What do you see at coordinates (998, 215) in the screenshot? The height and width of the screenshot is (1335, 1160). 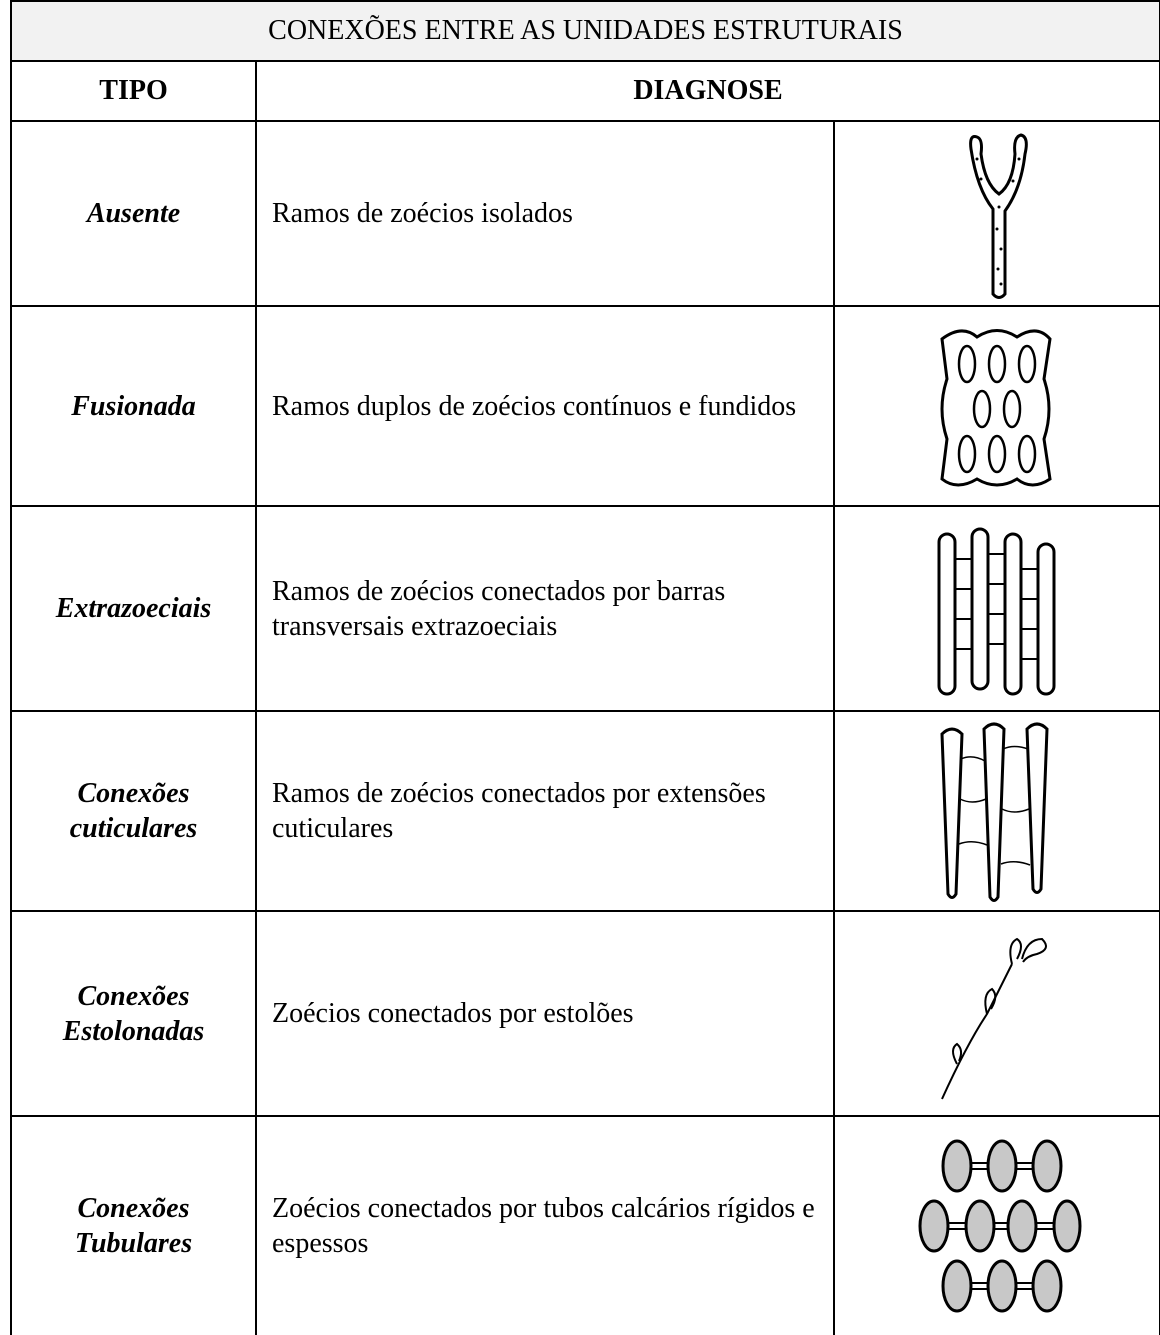 I see `illustration-isolated` at bounding box center [998, 215].